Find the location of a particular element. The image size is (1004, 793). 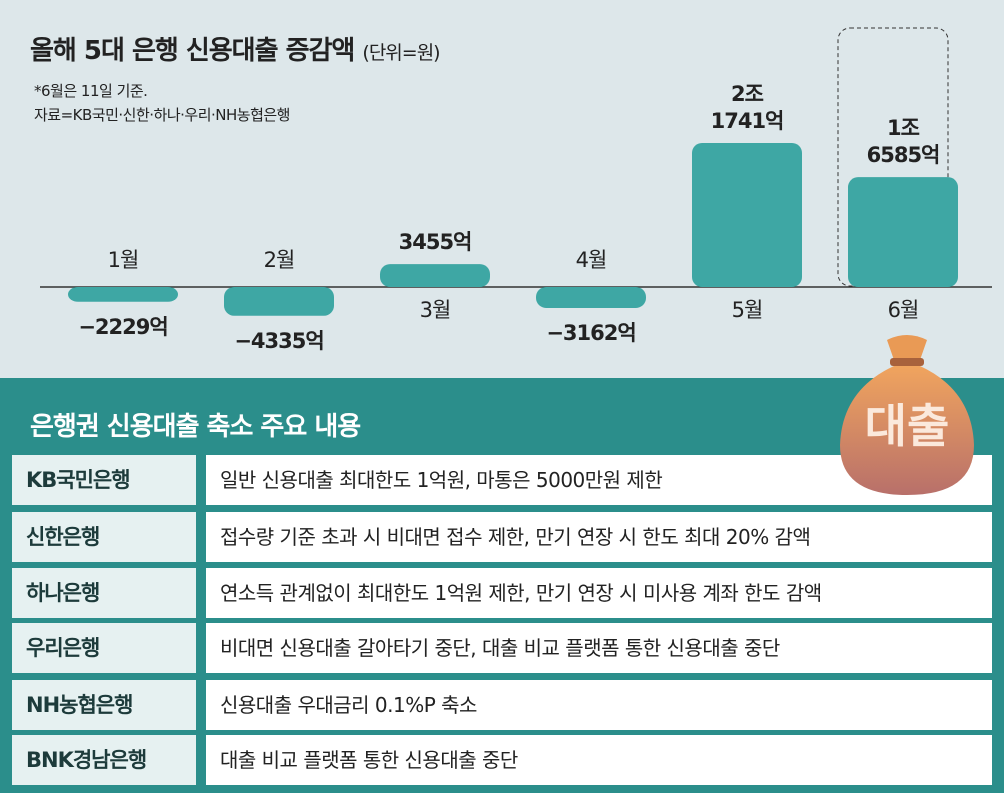

title-text: 올해 5대 은행 신용대출 증감액 is located at coordinates (192, 51).